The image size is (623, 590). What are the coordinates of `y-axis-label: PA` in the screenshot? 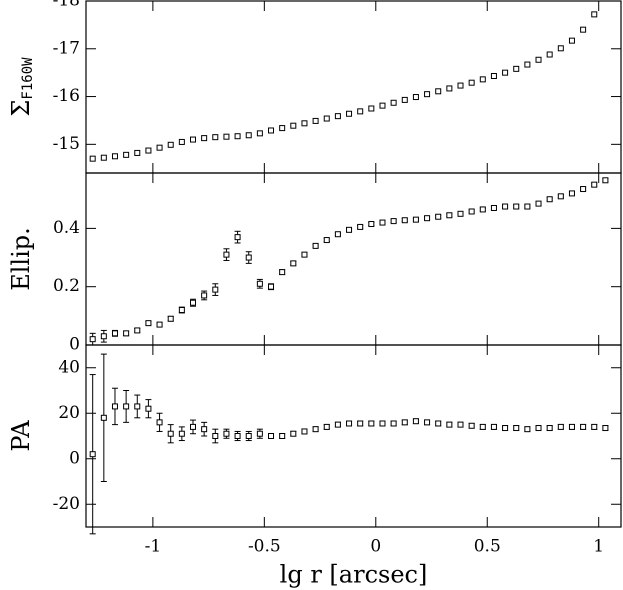 It's located at (21, 436).